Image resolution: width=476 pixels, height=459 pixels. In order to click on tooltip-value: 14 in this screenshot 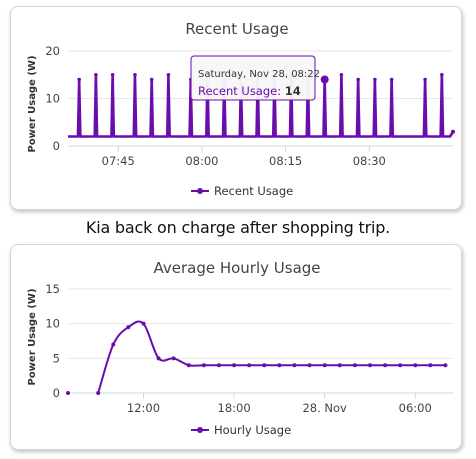, I will do `click(293, 91)`.